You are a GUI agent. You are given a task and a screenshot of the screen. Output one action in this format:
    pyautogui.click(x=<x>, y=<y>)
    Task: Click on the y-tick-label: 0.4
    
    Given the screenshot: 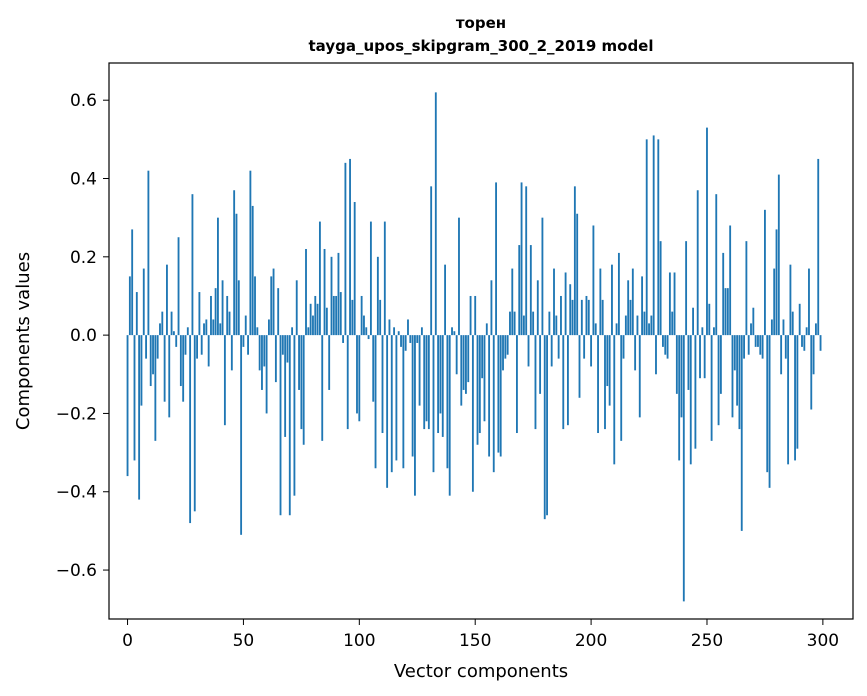 What is the action you would take?
    pyautogui.click(x=83, y=180)
    